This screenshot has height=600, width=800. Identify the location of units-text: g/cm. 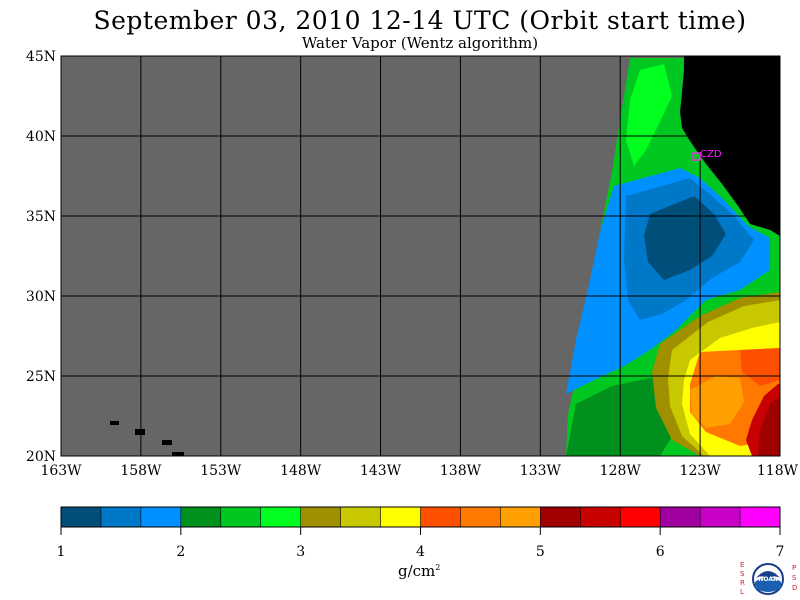
(417, 571).